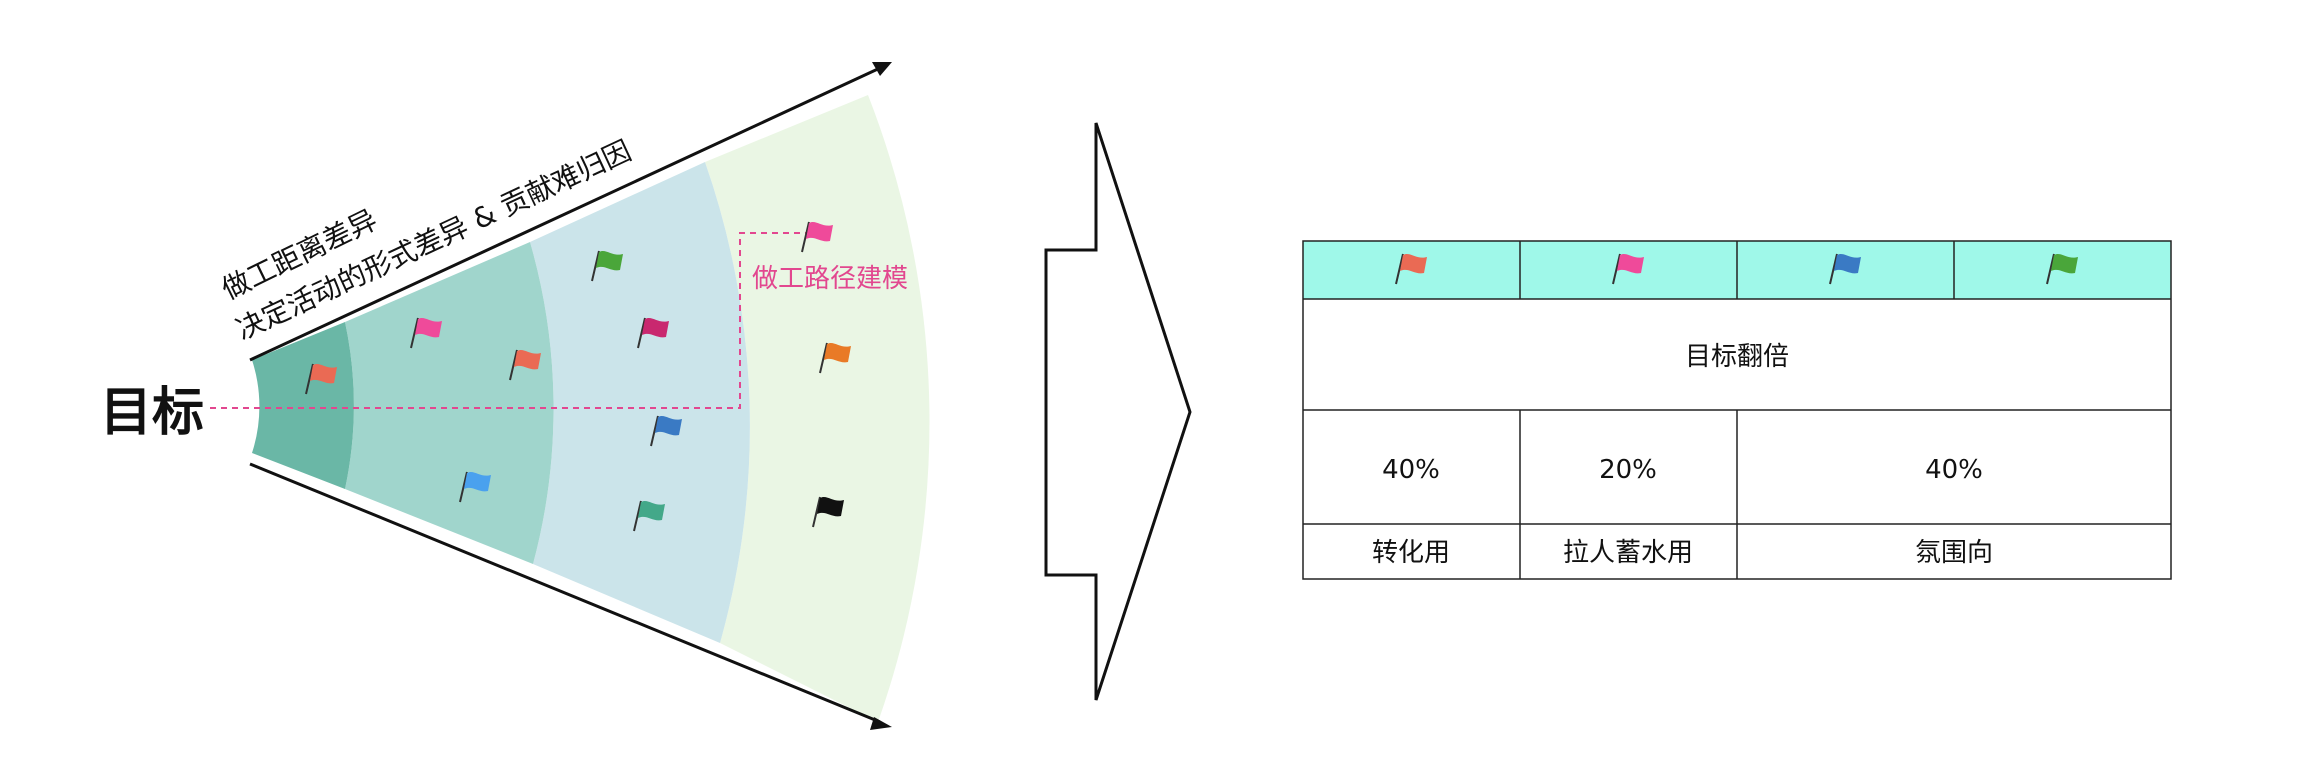 This screenshot has width=2308, height=782. I want to click on flag-8-icon, so click(649, 516).